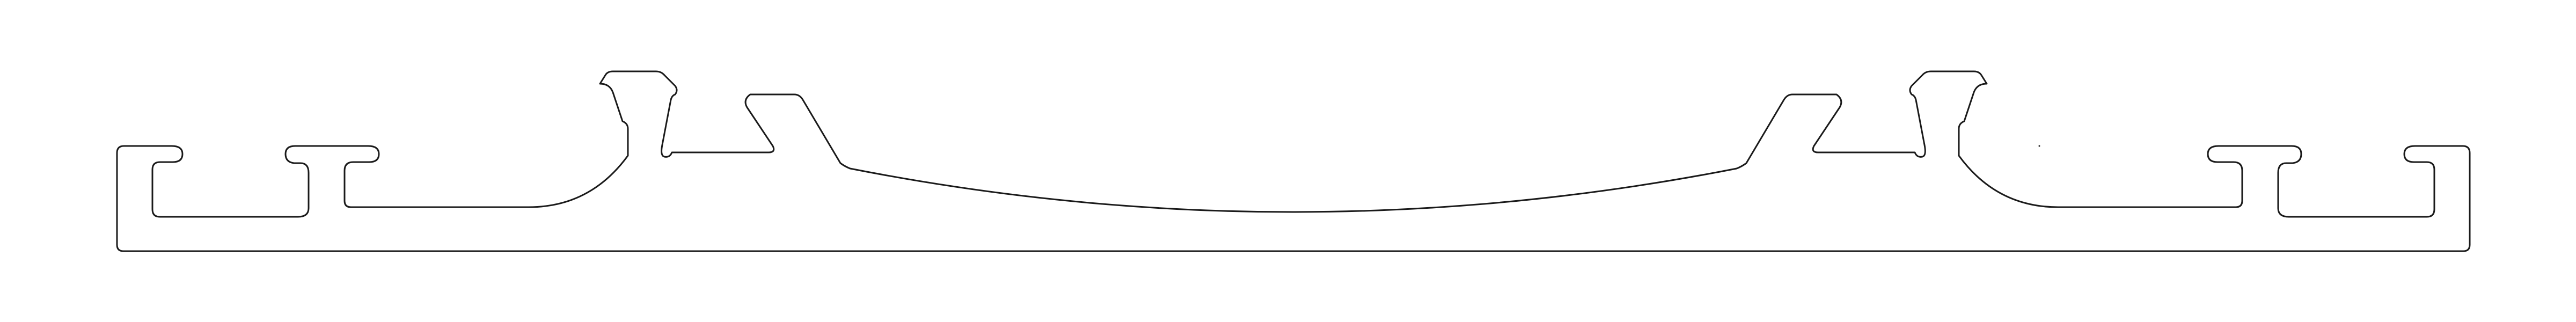 Image resolution: width=2576 pixels, height=322 pixels. What do you see at coordinates (1897, 139) in the screenshot?
I see `right-curved-flank` at bounding box center [1897, 139].